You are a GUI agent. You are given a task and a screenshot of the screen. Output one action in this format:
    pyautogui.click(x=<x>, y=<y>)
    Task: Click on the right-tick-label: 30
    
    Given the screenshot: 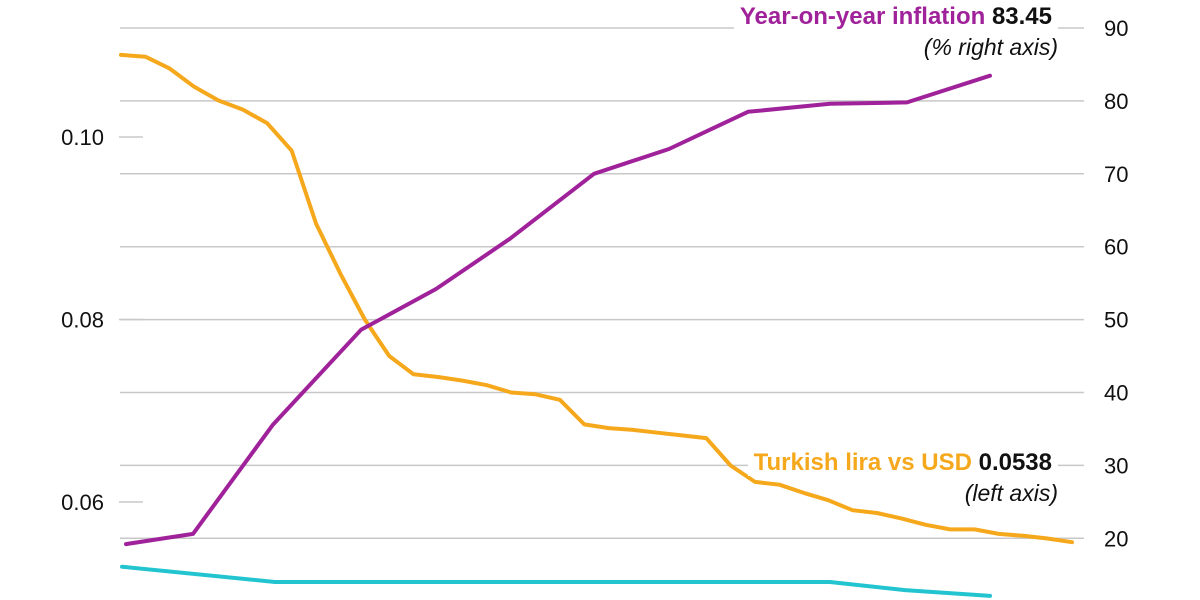 What is the action you would take?
    pyautogui.click(x=1116, y=465)
    